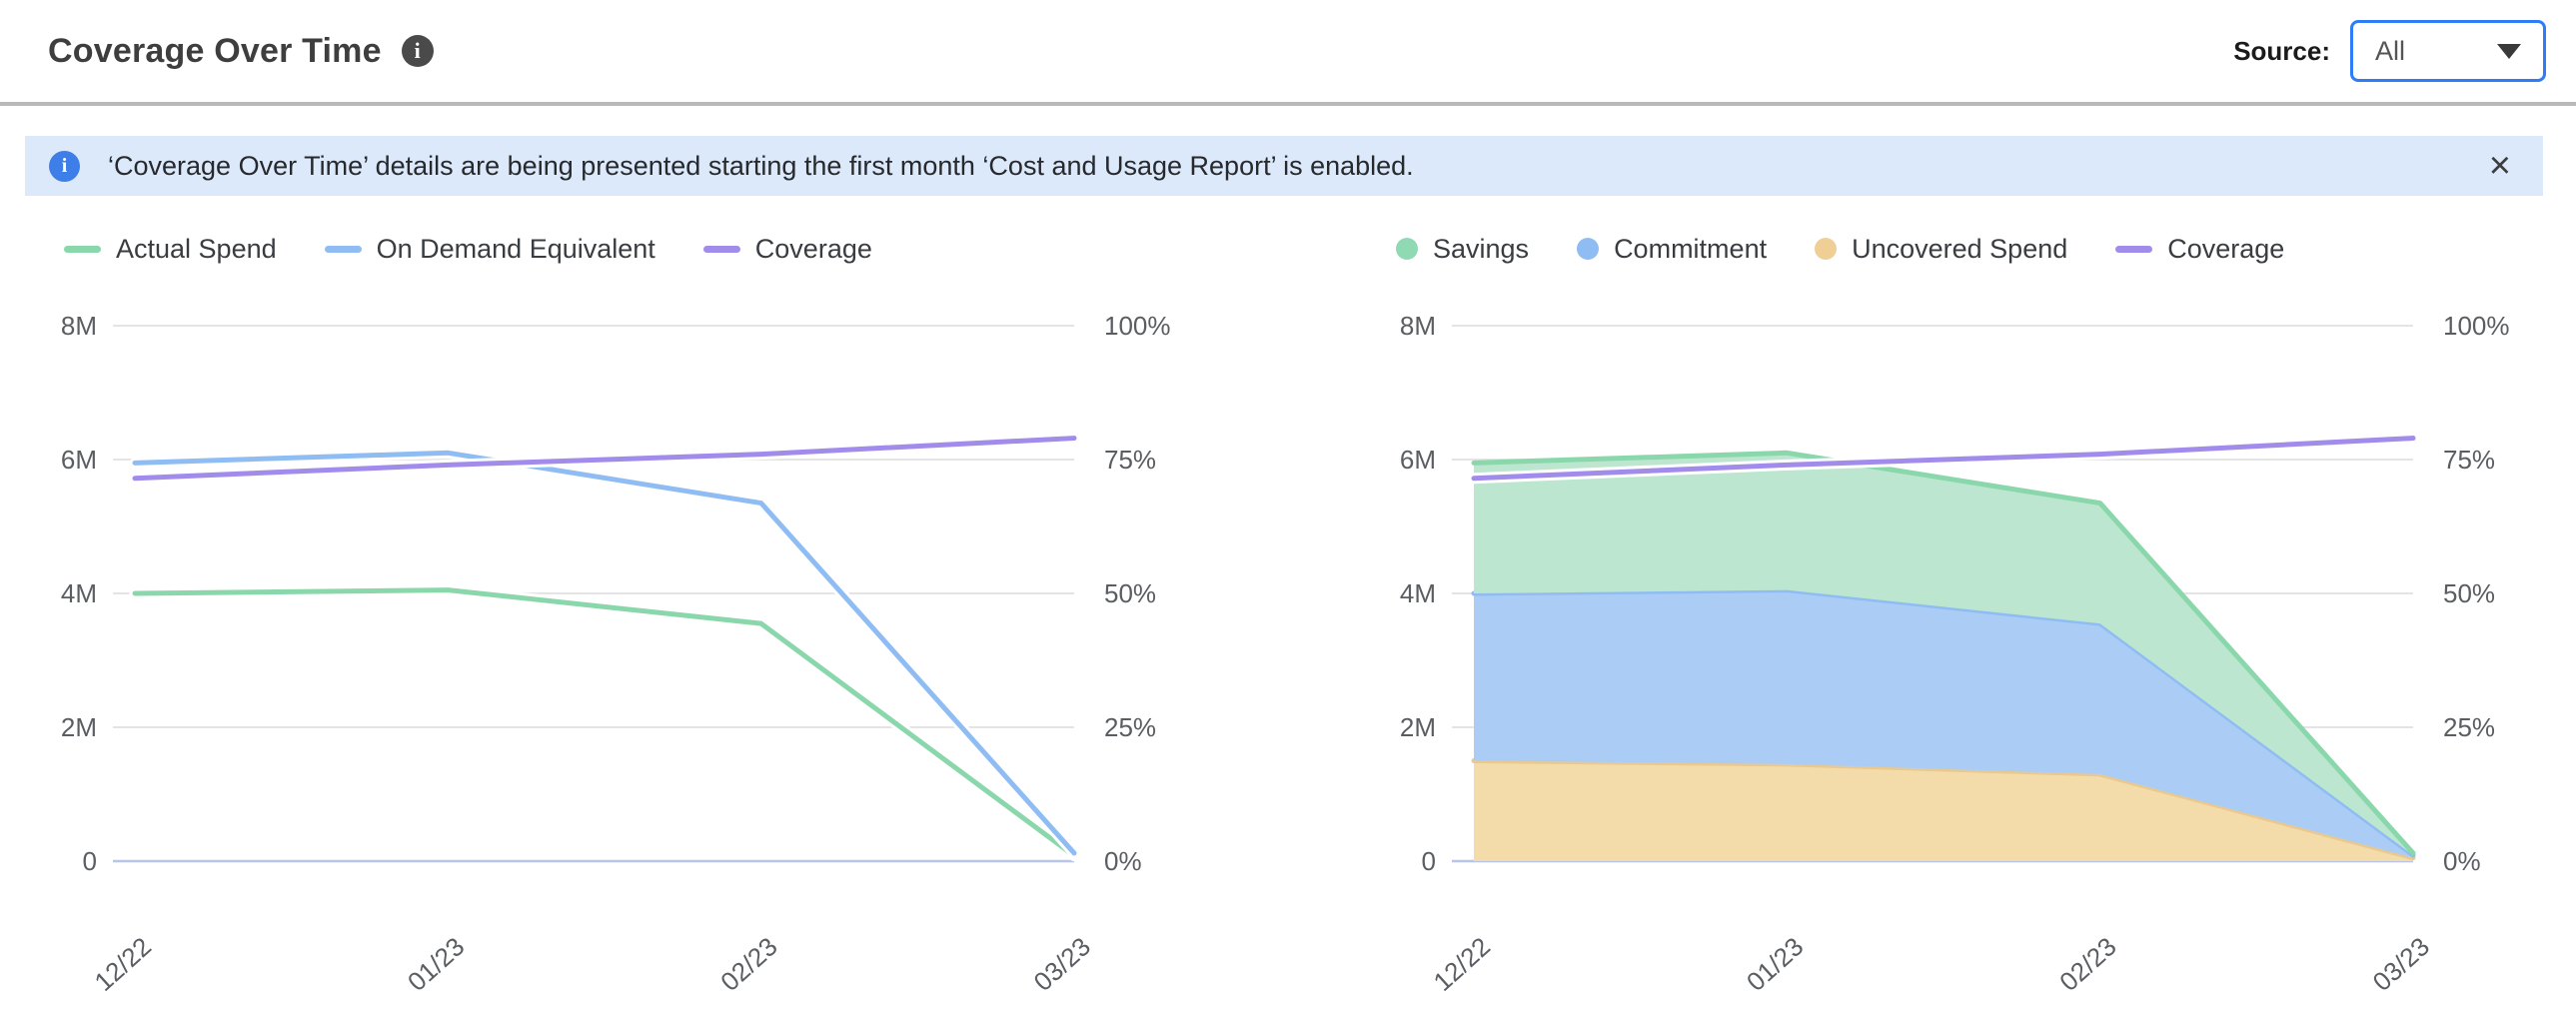 The image size is (2576, 1015). I want to click on info-circle-icon: i, so click(64, 166).